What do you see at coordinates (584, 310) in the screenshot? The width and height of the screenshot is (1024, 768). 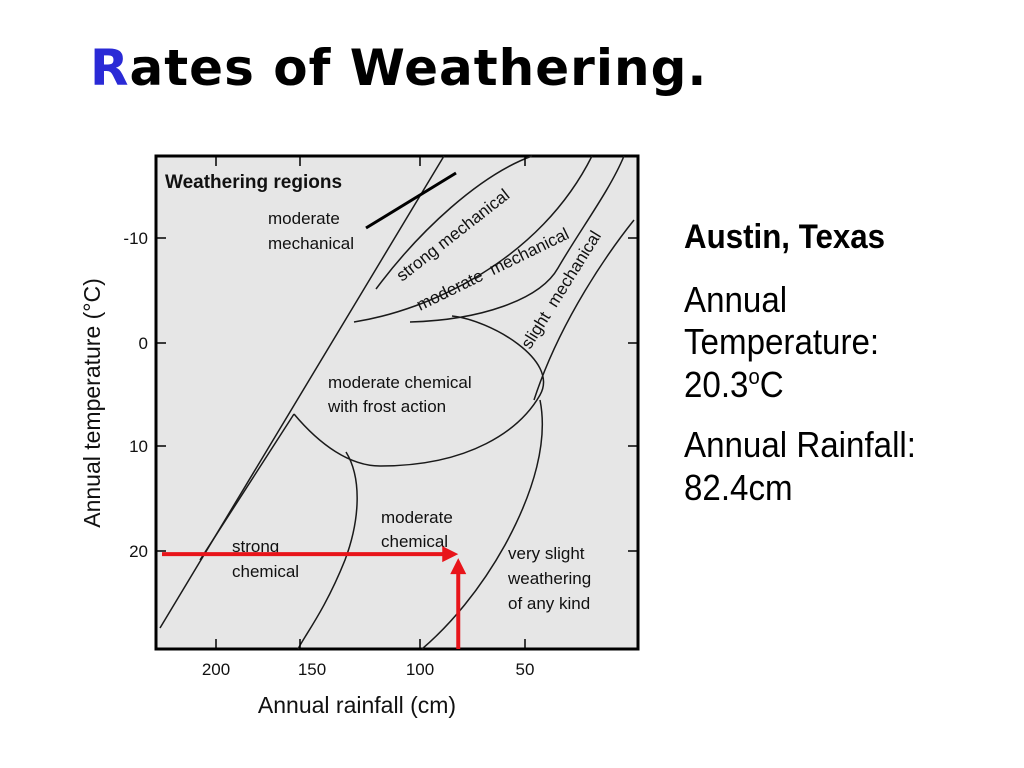 I see `boundary-slight-mechanical-outer` at bounding box center [584, 310].